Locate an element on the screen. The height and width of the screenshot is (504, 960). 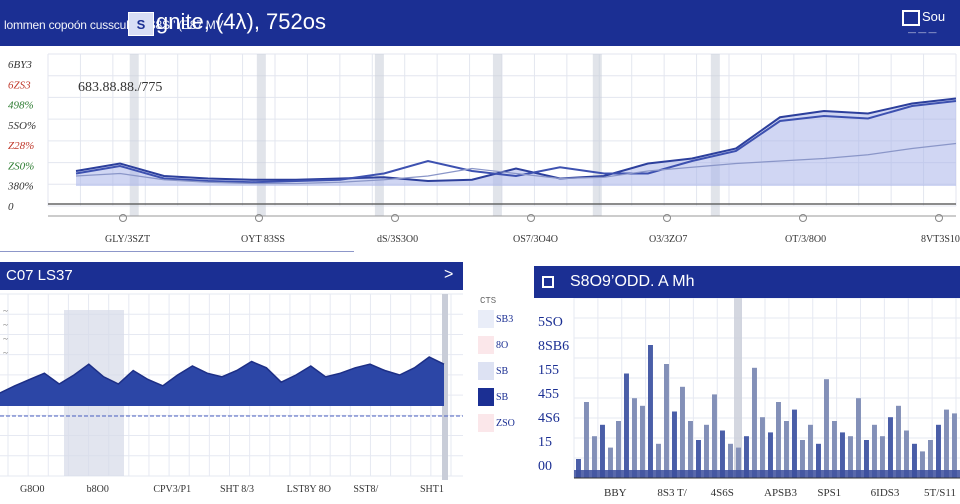
y-tick-label: 380% is located at coordinates (20, 187).